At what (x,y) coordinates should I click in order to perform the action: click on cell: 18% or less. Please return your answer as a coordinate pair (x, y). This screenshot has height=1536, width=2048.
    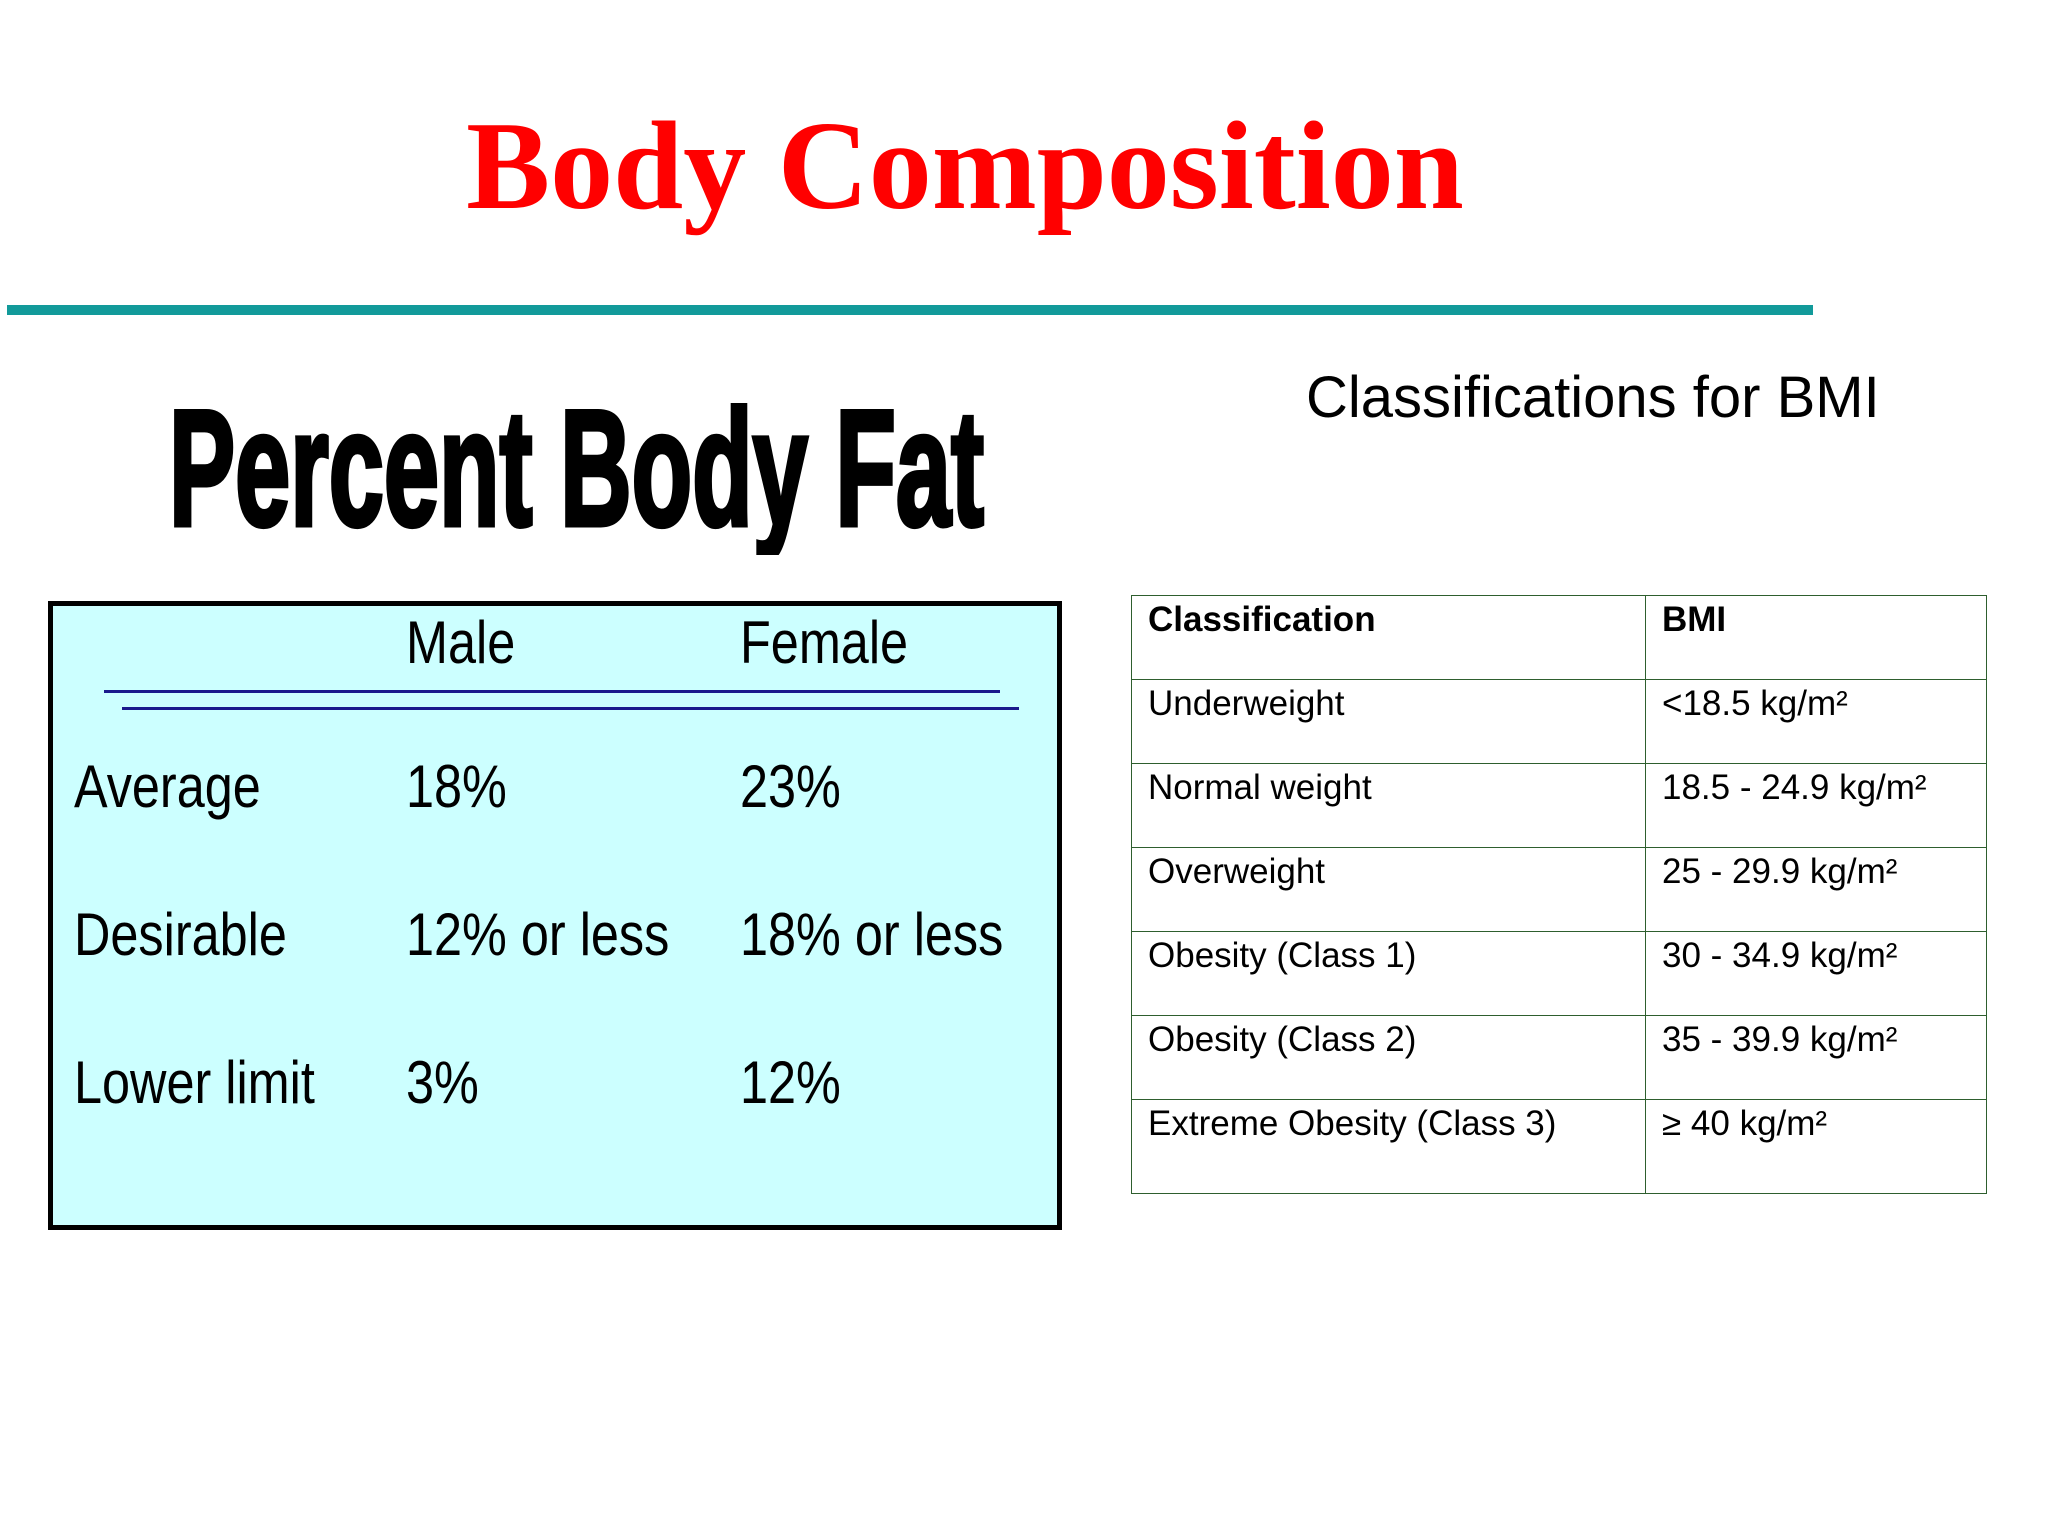
    Looking at the image, I should click on (872, 934).